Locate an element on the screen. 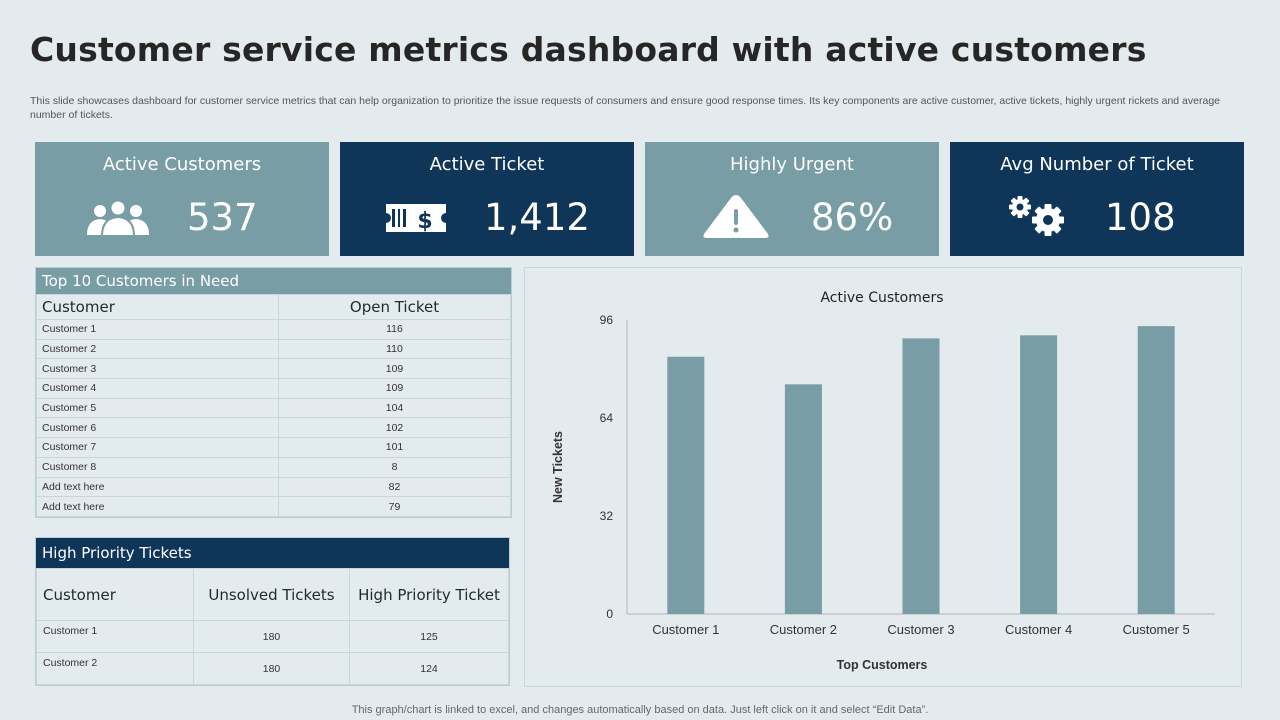 Image resolution: width=1280 pixels, height=720 pixels. customer-name-cell: Customer 6 is located at coordinates (157, 428).